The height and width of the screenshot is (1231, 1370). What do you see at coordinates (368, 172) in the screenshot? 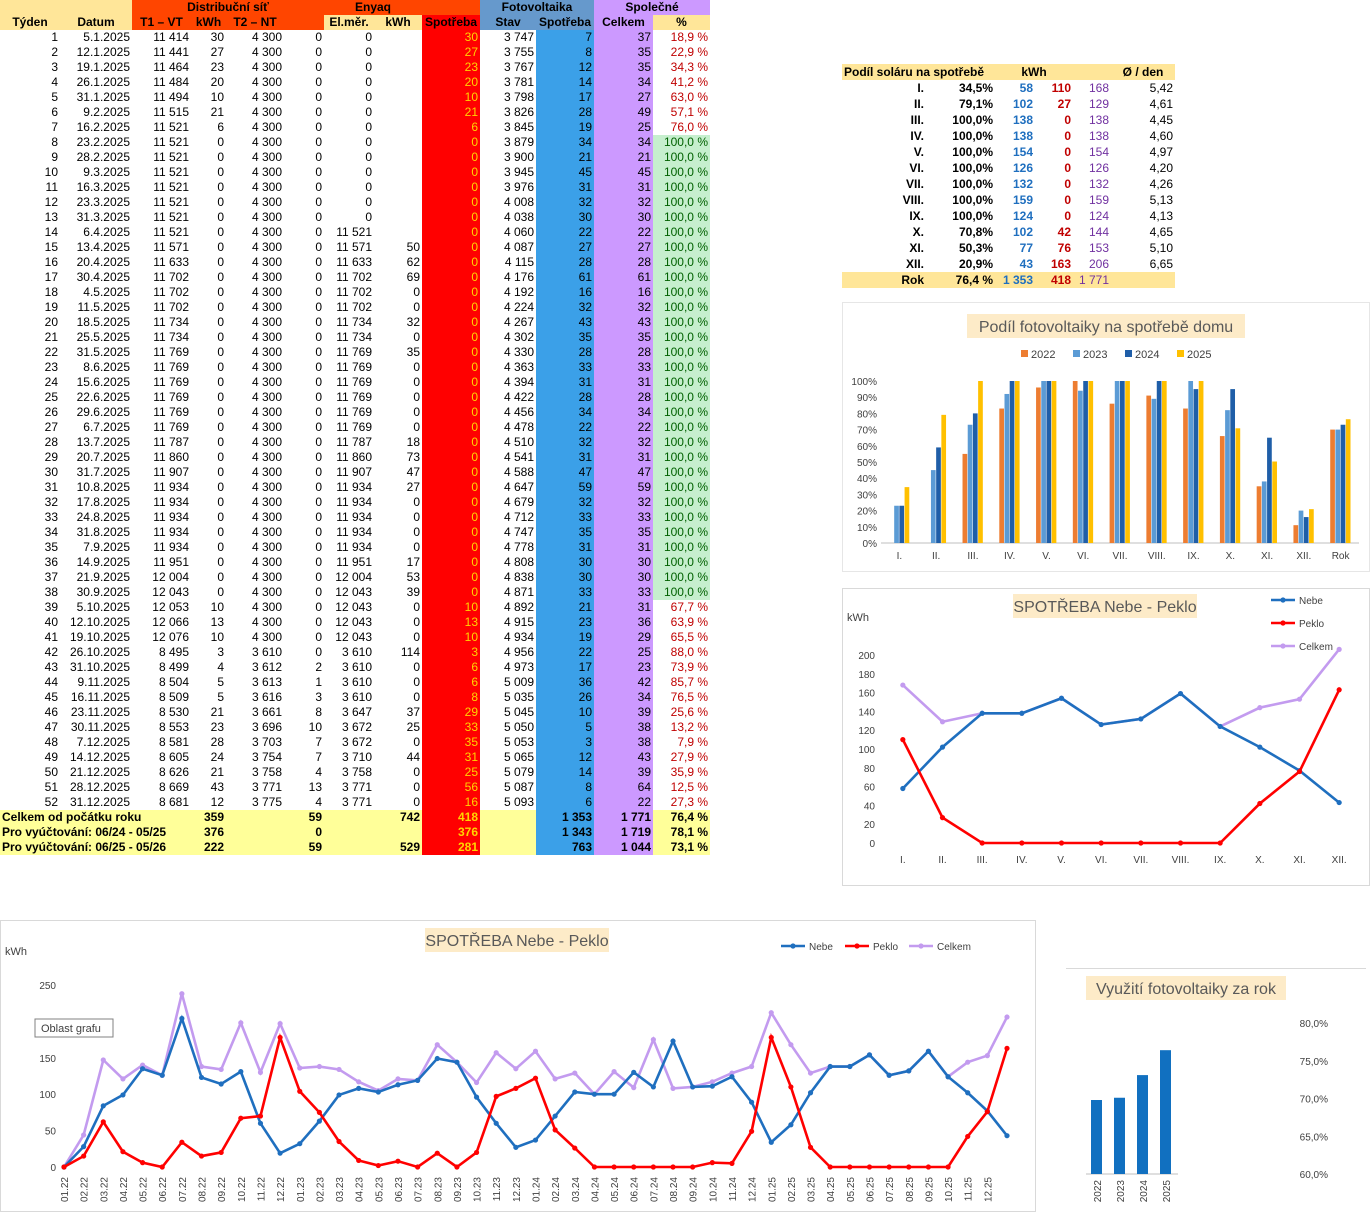
I see `cell-elmer: 0` at bounding box center [368, 172].